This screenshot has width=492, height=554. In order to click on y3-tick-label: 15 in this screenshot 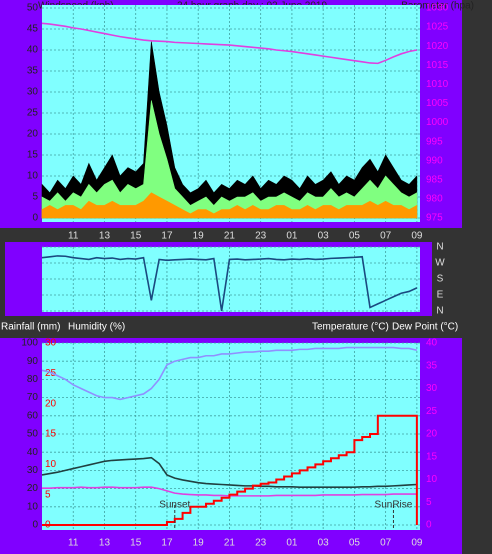, I will do `click(51, 434)`.